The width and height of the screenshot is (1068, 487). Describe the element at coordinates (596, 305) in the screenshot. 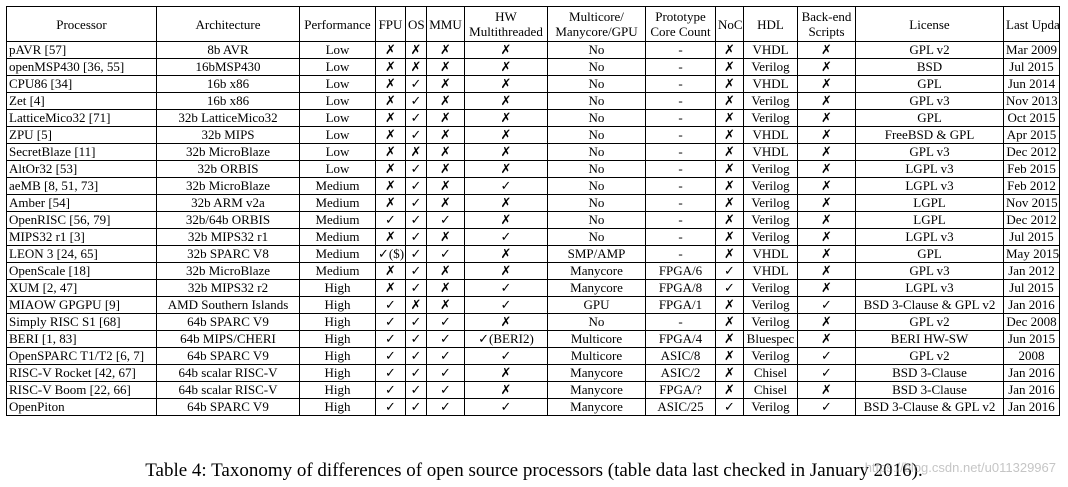

I see `table-cell: GPU` at that location.